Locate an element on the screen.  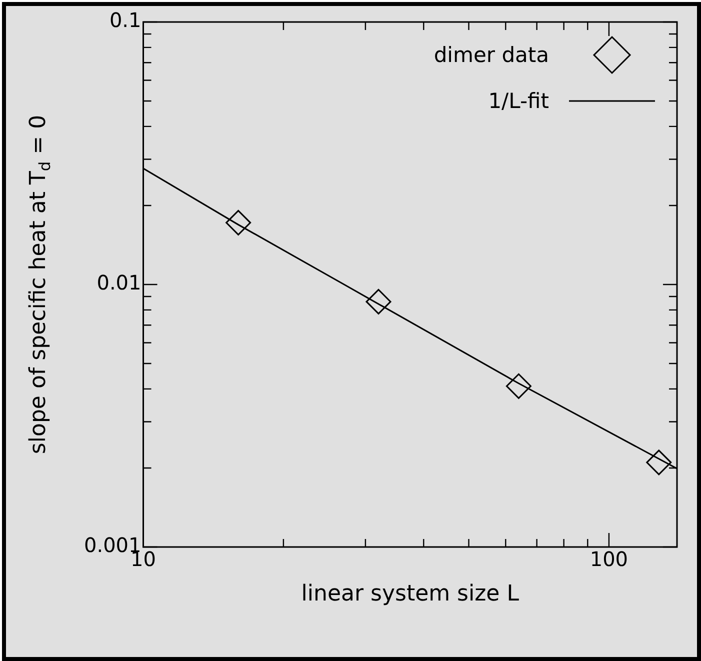
x-tick-label: 100 is located at coordinates (609, 559).